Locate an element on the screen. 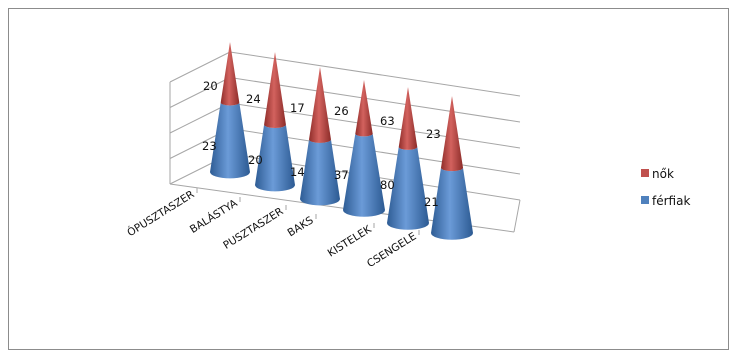  data-label-nok: 24 is located at coordinates (253, 99).